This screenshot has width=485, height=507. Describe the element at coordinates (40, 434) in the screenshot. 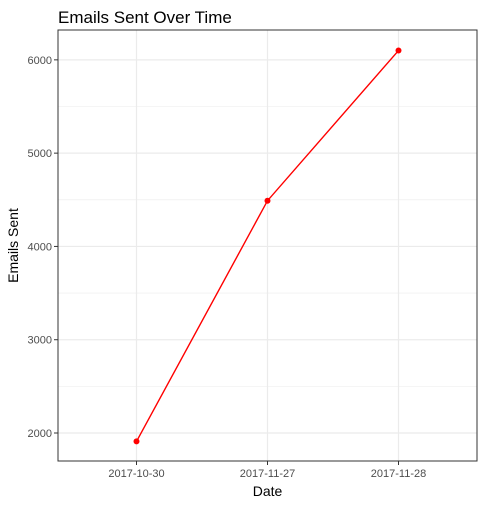

I see `y-tick-label-0: 2000` at that location.